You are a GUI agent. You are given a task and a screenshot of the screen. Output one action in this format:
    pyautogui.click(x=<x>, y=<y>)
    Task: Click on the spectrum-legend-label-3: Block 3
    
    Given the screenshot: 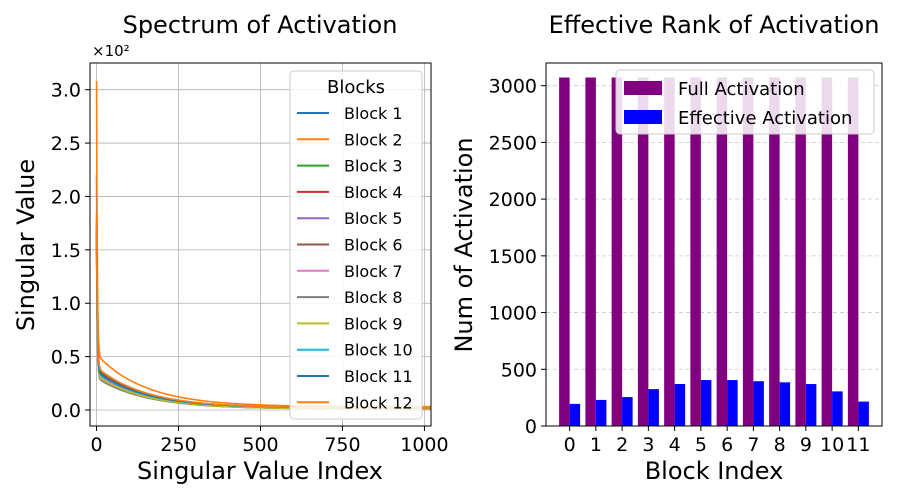 What is the action you would take?
    pyautogui.click(x=373, y=166)
    